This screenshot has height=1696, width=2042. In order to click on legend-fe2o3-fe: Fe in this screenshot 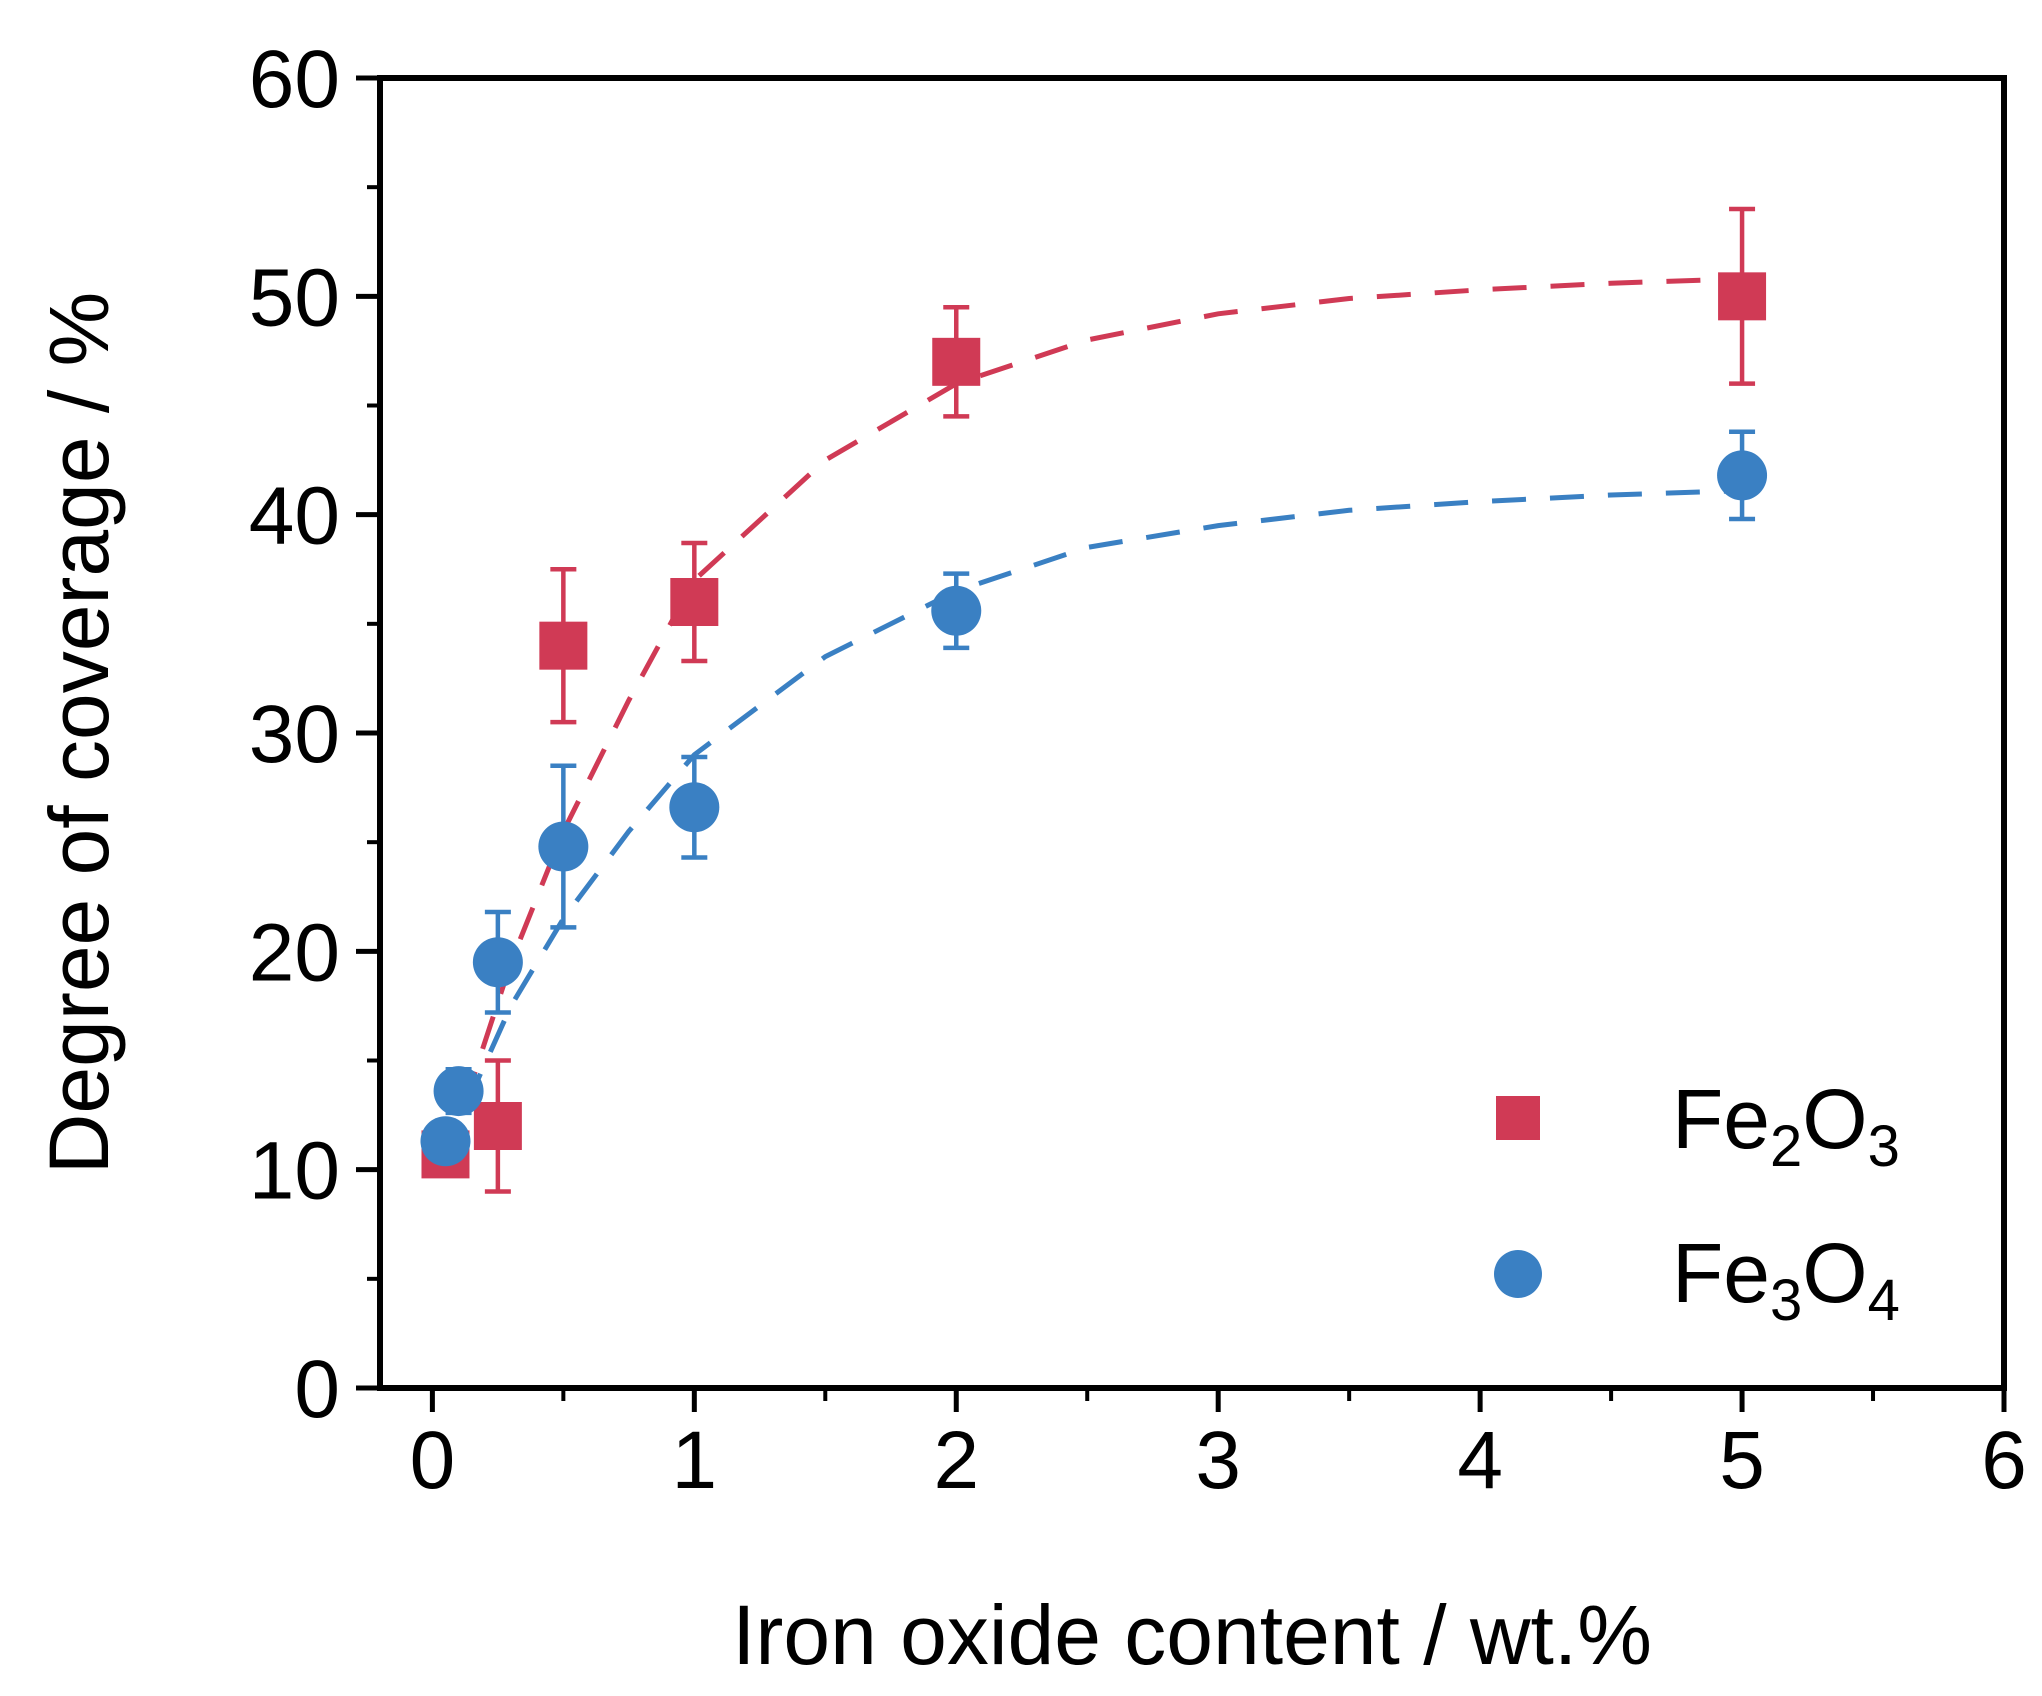, I will do `click(1721, 1119)`.